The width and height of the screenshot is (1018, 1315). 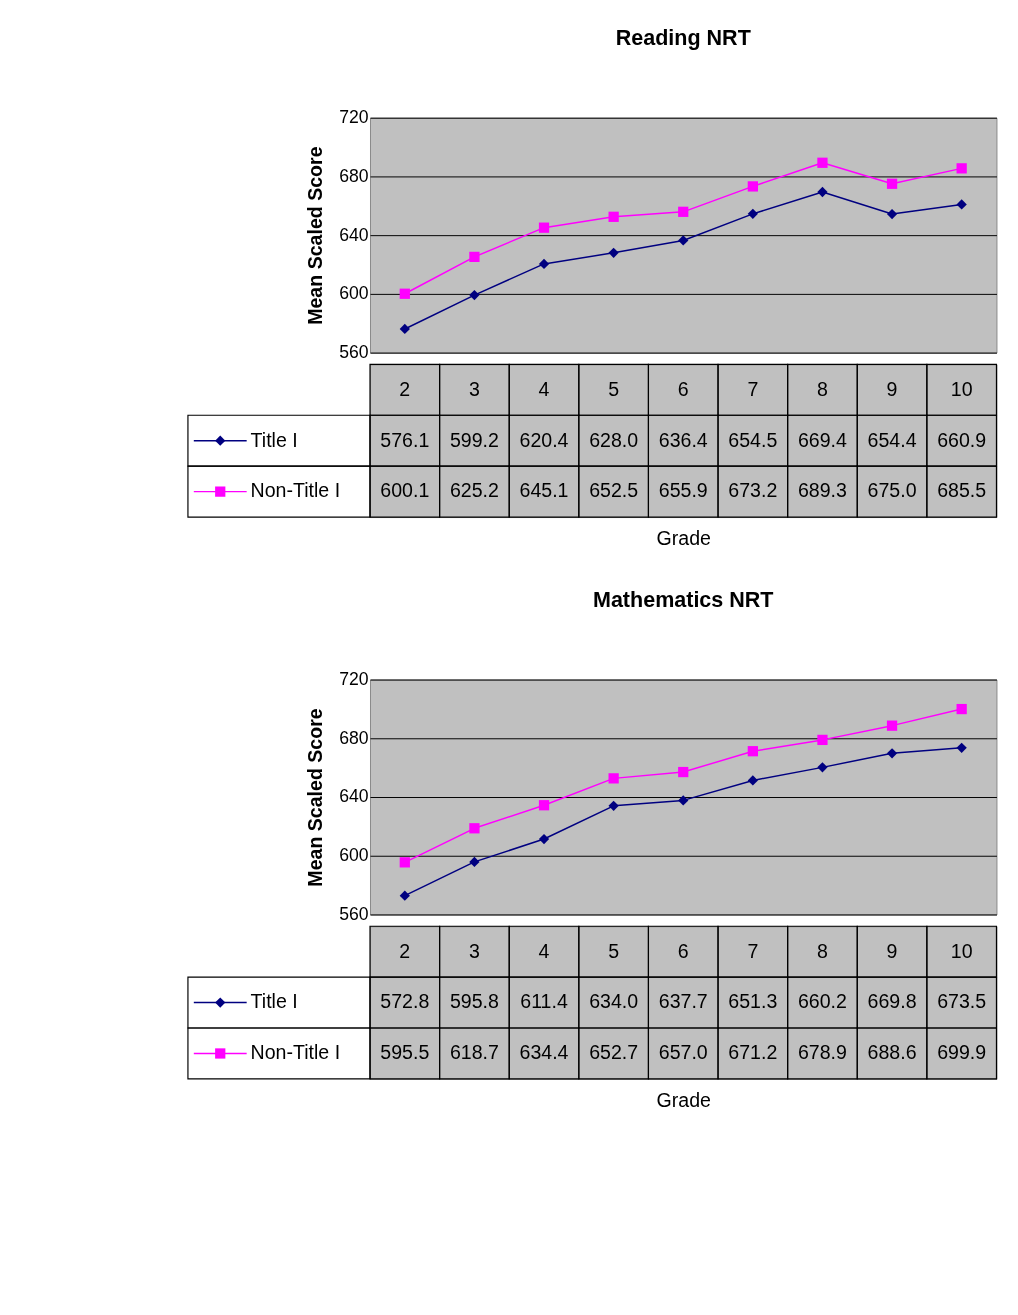 I want to click on data-label: 657.0, so click(x=683, y=1052).